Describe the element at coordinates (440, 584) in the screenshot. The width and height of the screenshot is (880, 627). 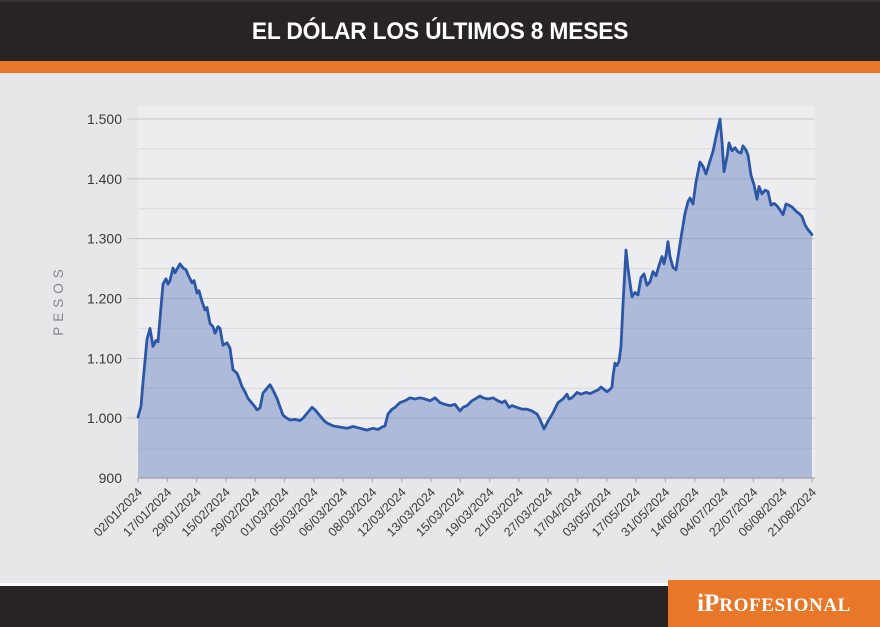
I see `footer-divider` at that location.